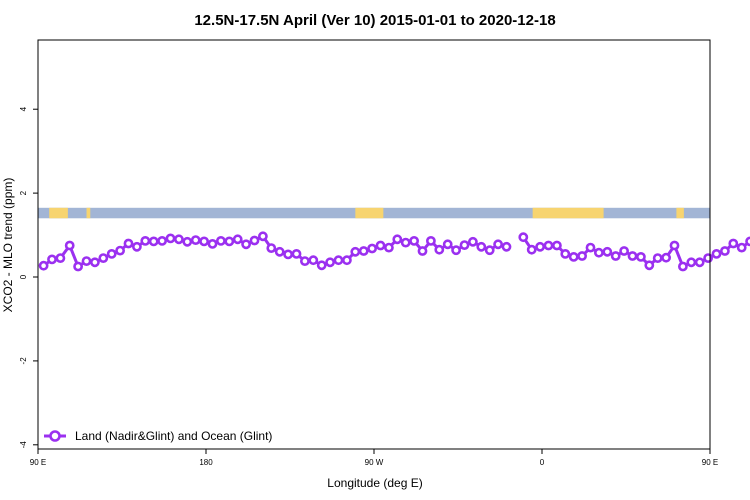 Image resolution: width=750 pixels, height=500 pixels. I want to click on y-tick-label: 2, so click(23, 192).